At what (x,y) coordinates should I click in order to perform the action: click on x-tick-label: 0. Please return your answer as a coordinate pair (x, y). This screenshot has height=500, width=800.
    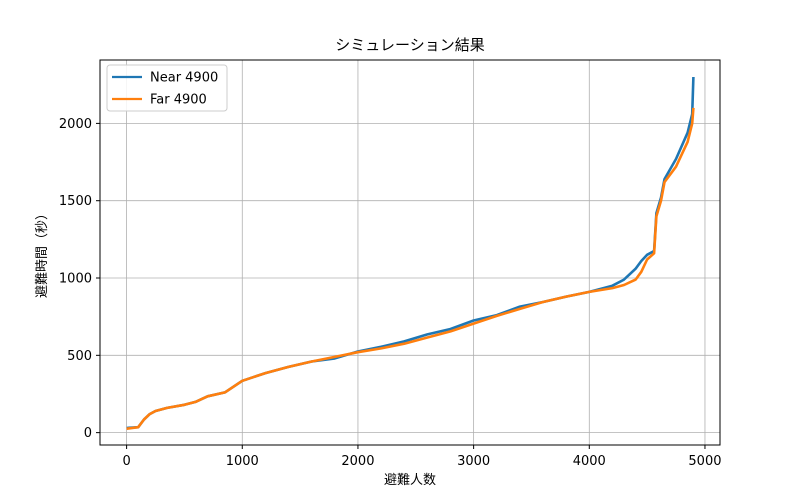
    Looking at the image, I should click on (126, 461).